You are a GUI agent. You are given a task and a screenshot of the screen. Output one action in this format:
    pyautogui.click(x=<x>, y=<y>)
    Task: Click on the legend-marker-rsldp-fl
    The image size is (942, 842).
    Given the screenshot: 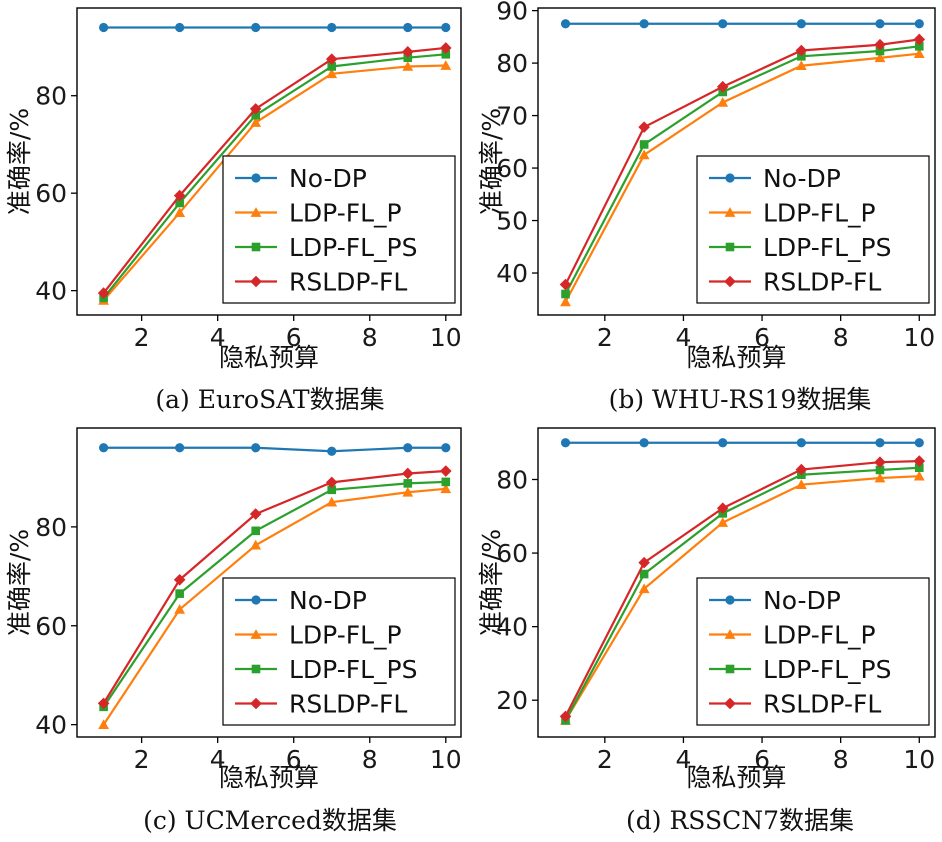 What is the action you would take?
    pyautogui.click(x=730, y=703)
    